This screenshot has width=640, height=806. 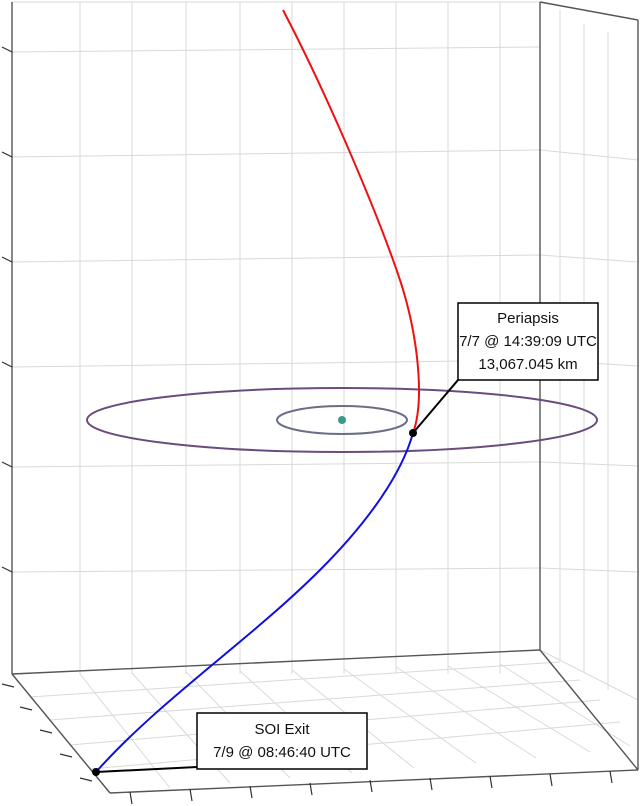 I want to click on periapsis-leader-line, so click(x=435, y=406).